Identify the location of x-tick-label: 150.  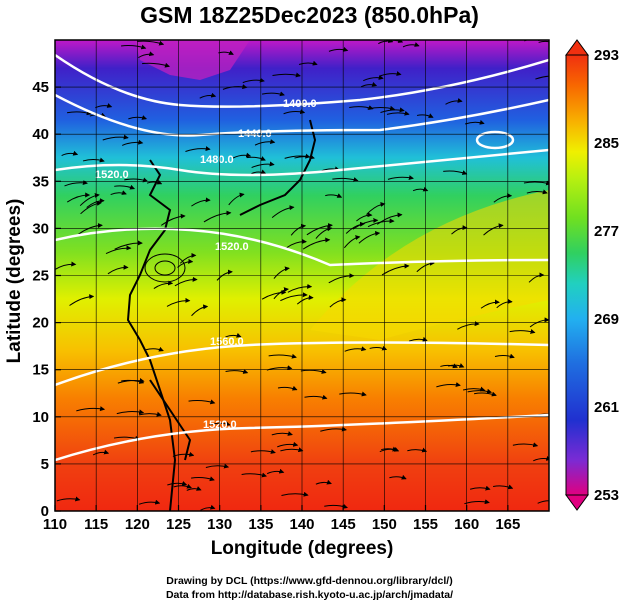
(384, 524).